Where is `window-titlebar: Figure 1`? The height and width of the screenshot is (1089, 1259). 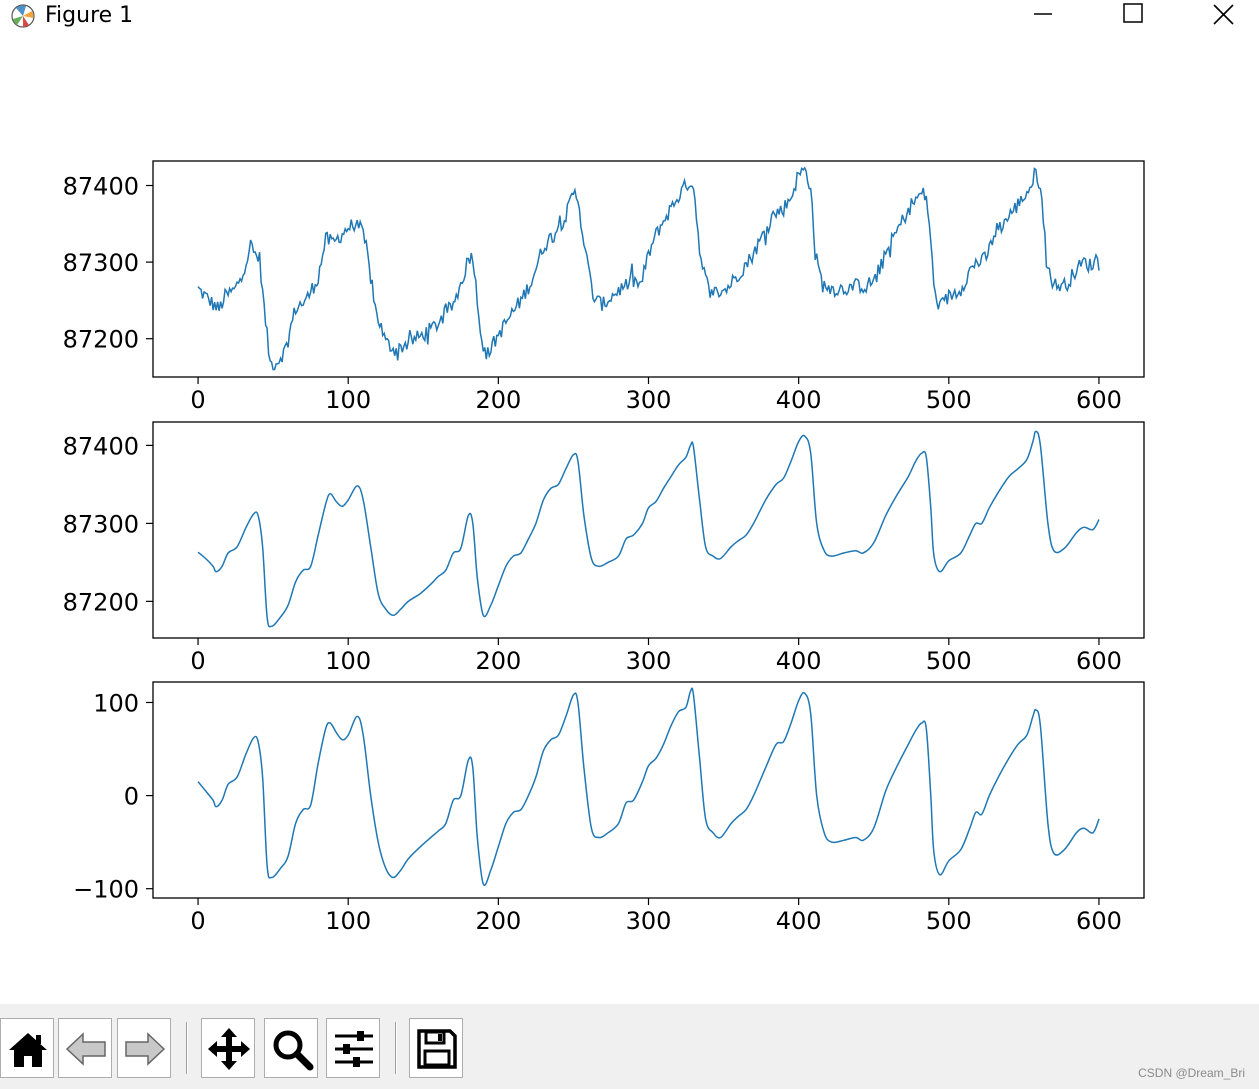 window-titlebar: Figure 1 is located at coordinates (629, 16).